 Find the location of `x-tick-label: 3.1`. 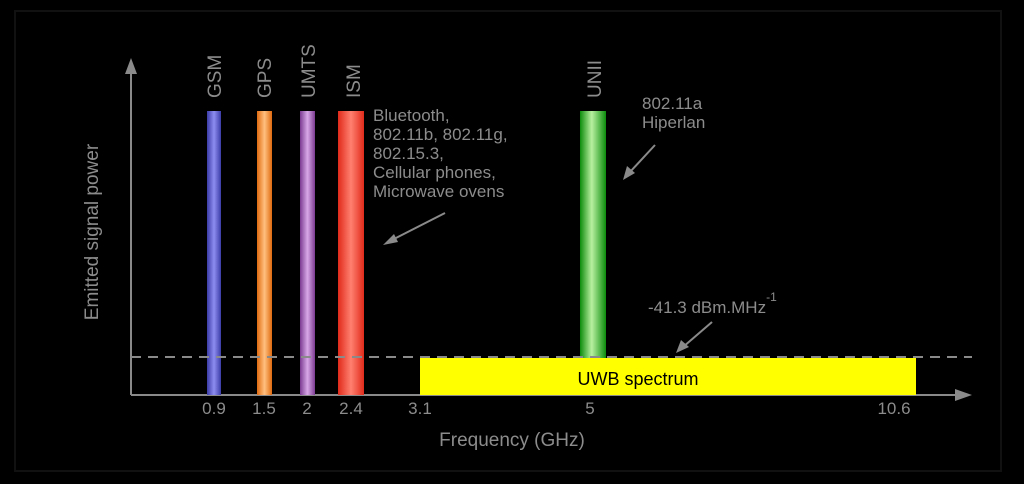

x-tick-label: 3.1 is located at coordinates (420, 408).